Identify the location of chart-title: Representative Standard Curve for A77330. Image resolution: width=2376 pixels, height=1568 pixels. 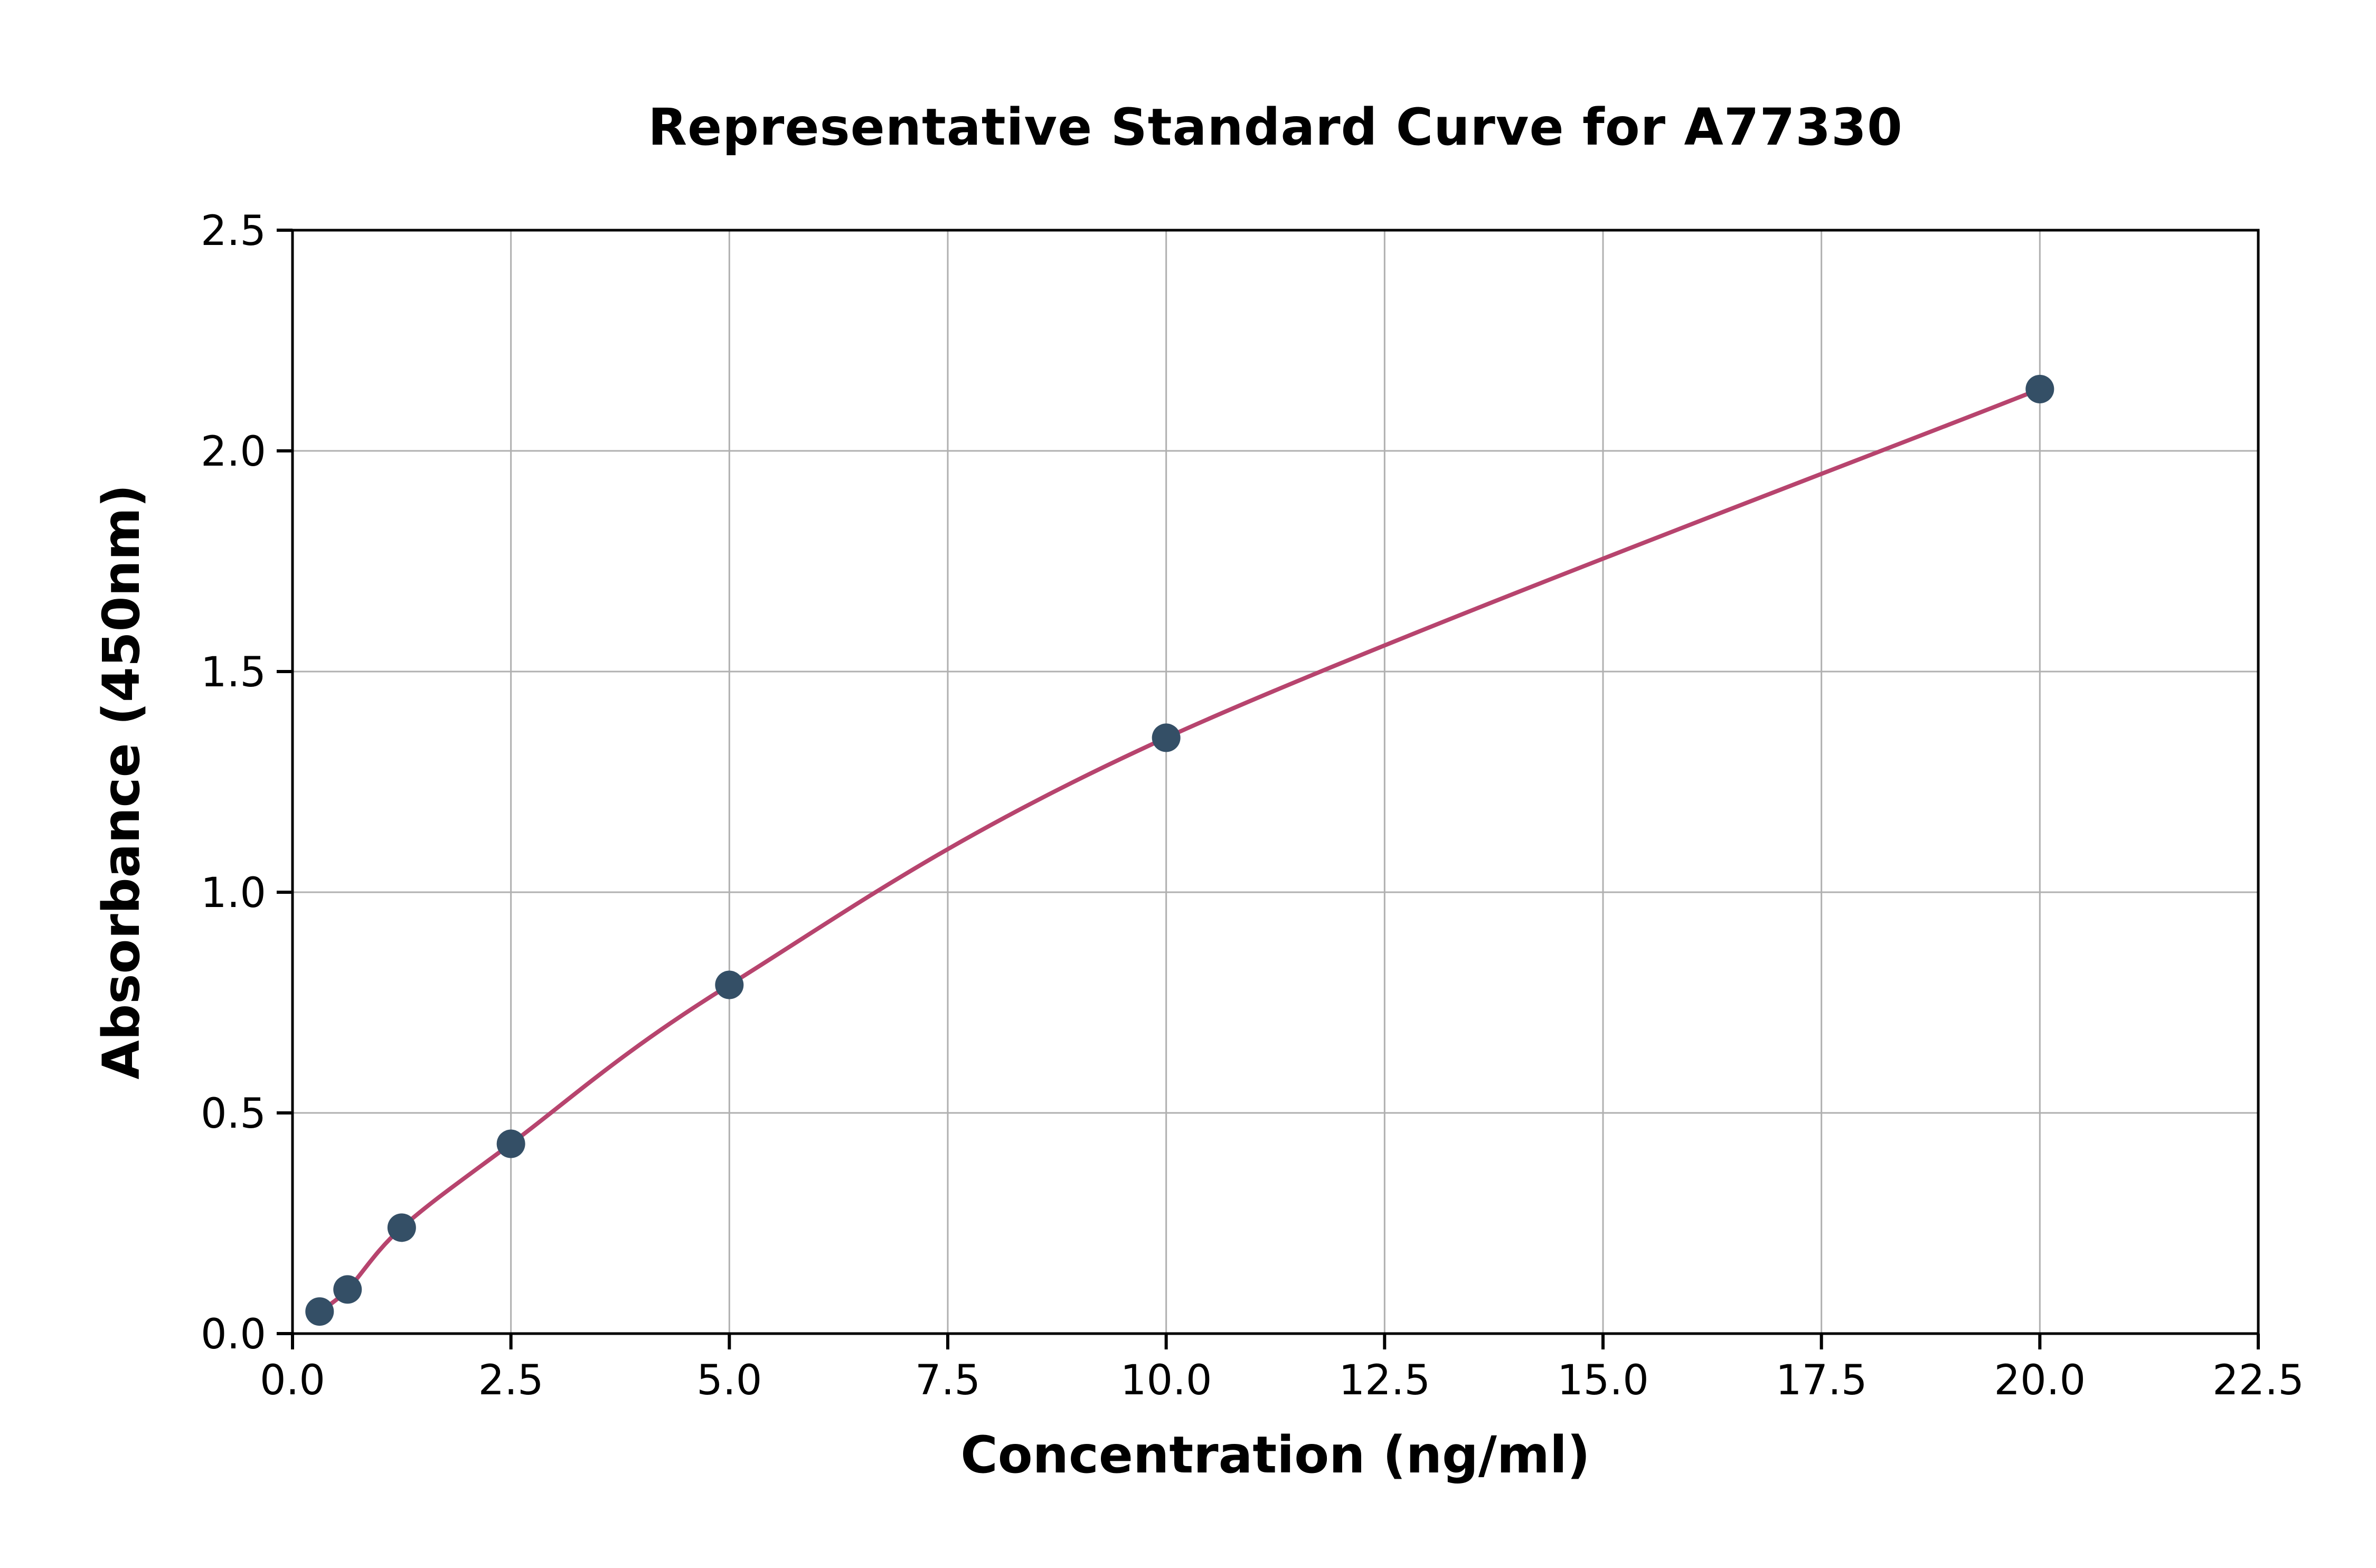
(1275, 128).